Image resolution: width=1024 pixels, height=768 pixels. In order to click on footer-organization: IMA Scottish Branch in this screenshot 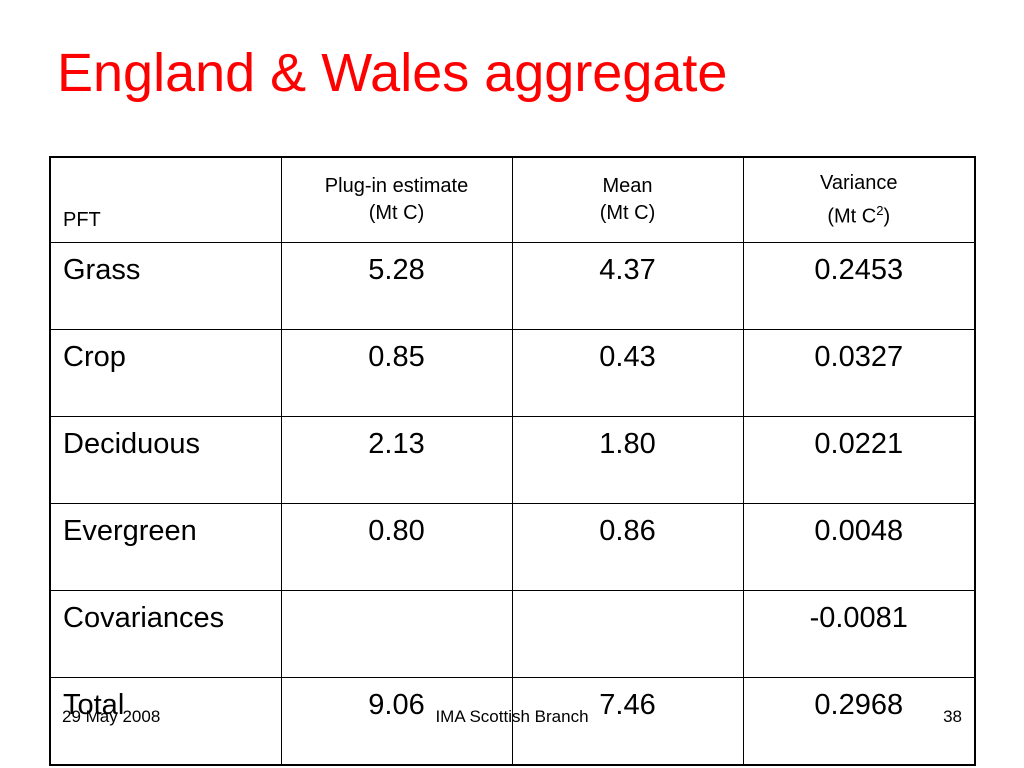, I will do `click(512, 716)`.